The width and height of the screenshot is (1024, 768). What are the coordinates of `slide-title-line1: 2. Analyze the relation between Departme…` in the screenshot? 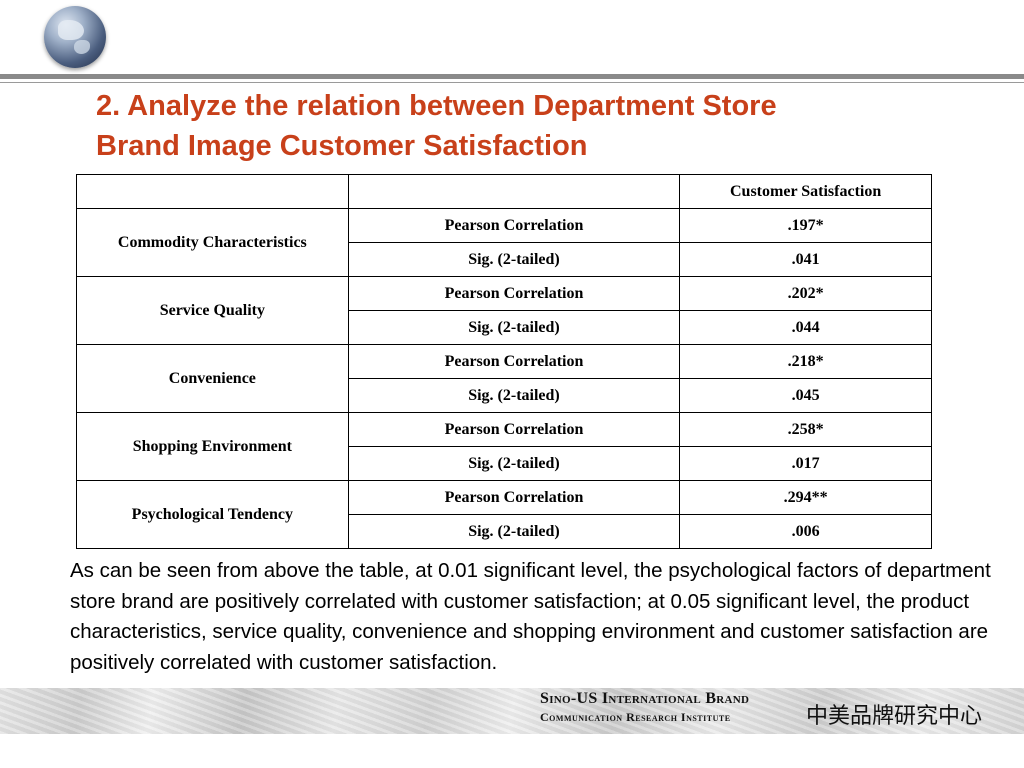 It's located at (436, 106).